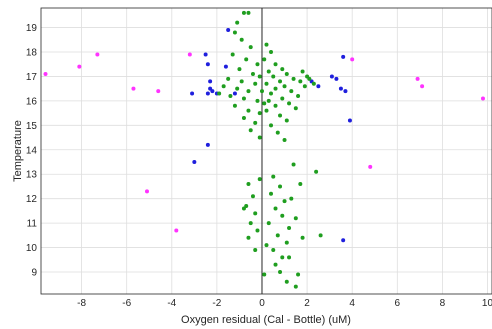 Image resolution: width=492 pixels, height=329 pixels. I want to click on x-tick-label: -6, so click(126, 303).